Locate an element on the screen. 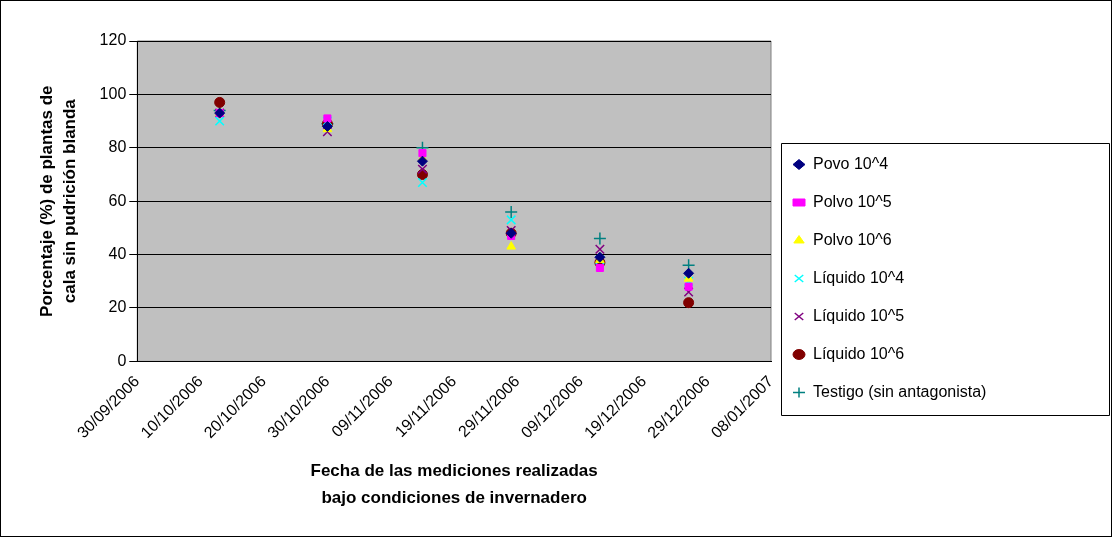 Image resolution: width=1112 pixels, height=537 pixels. y-tick-label: 80 is located at coordinates (117, 147).